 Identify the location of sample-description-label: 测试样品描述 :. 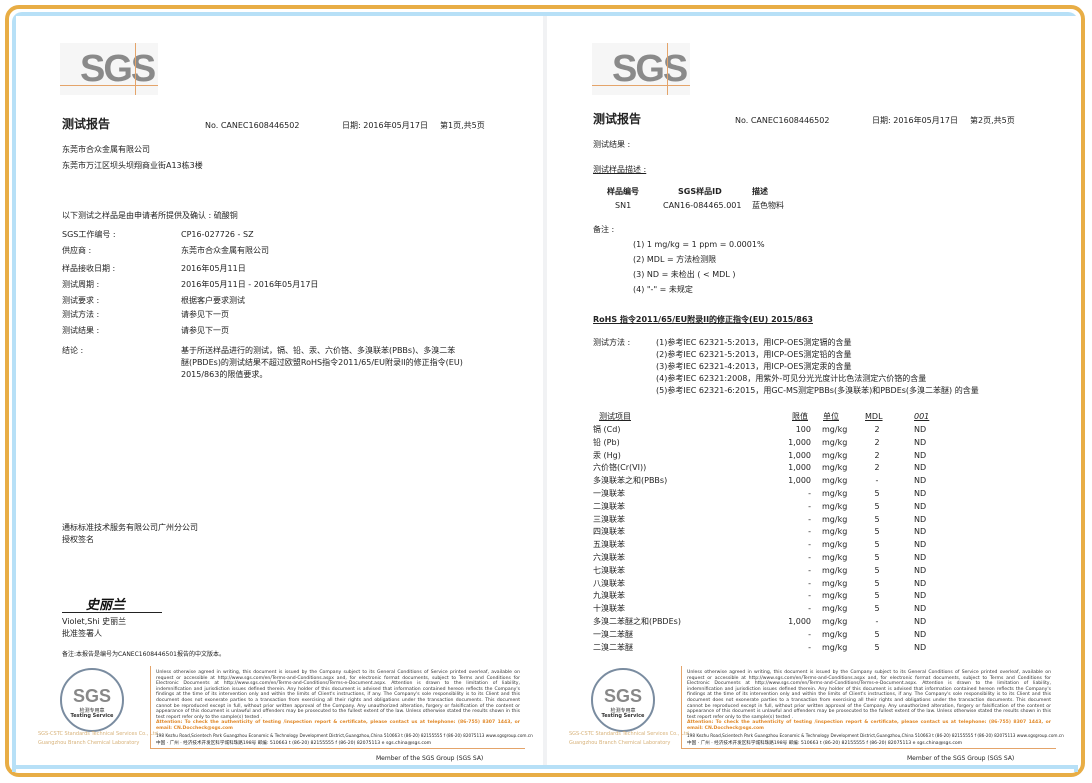
(620, 169).